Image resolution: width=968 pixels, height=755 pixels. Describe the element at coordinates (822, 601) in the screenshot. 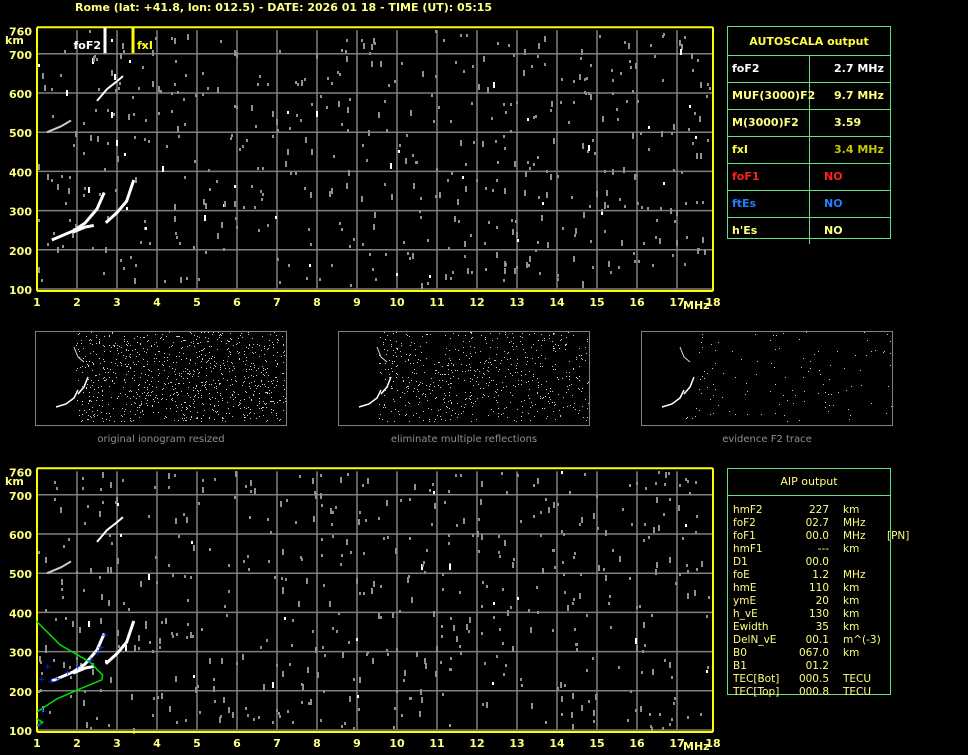

I see `aip-cell: 20` at that location.